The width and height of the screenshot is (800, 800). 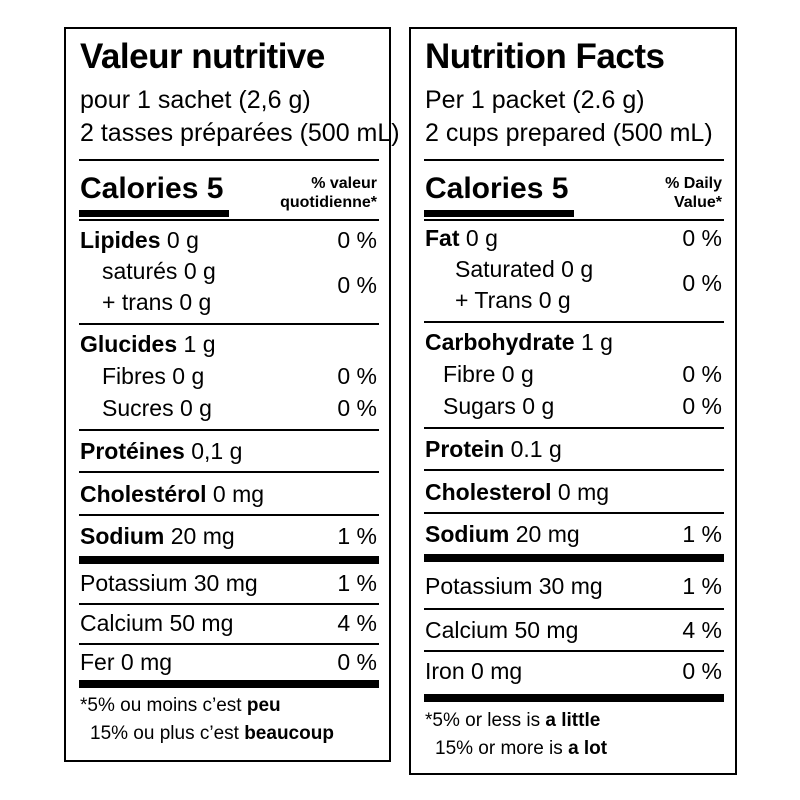 What do you see at coordinates (521, 748) in the screenshot?
I see `footnote-line-2: 15% or more is a lot` at bounding box center [521, 748].